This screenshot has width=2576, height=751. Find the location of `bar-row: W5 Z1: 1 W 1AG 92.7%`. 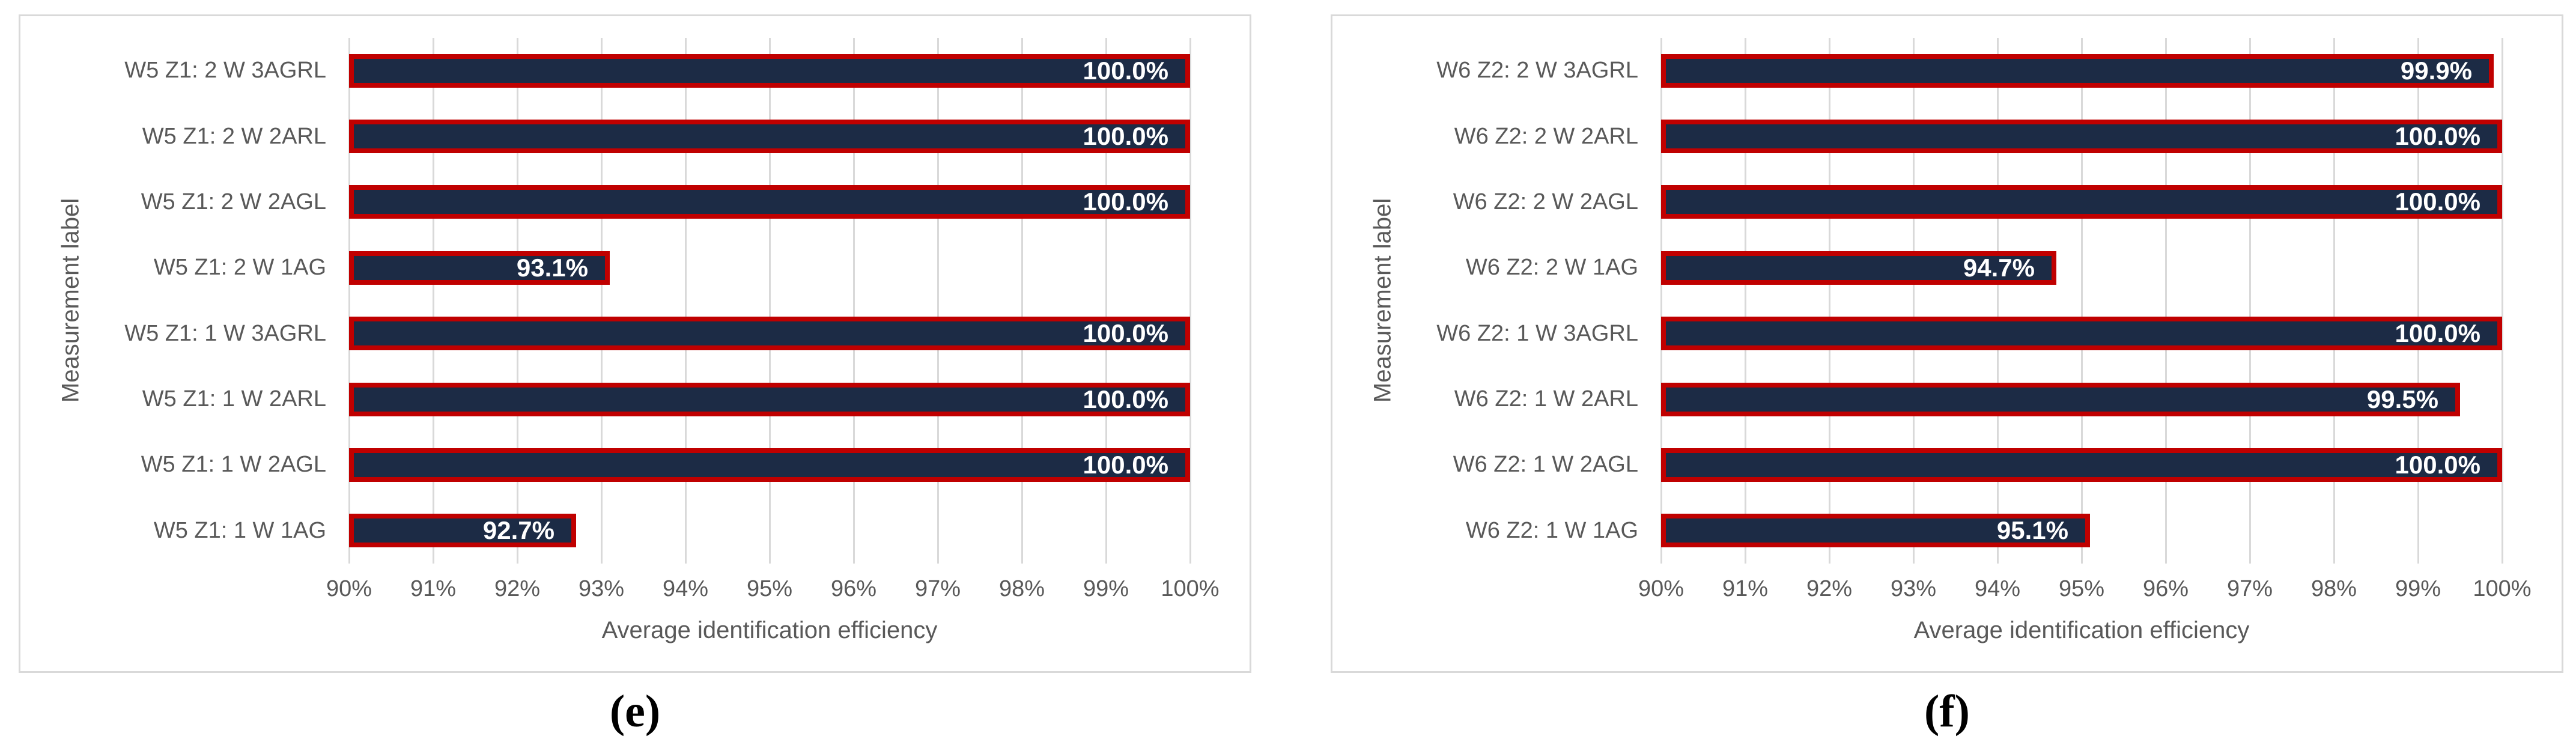

bar-row: W5 Z1: 1 W 1AG 92.7% is located at coordinates (605, 531).